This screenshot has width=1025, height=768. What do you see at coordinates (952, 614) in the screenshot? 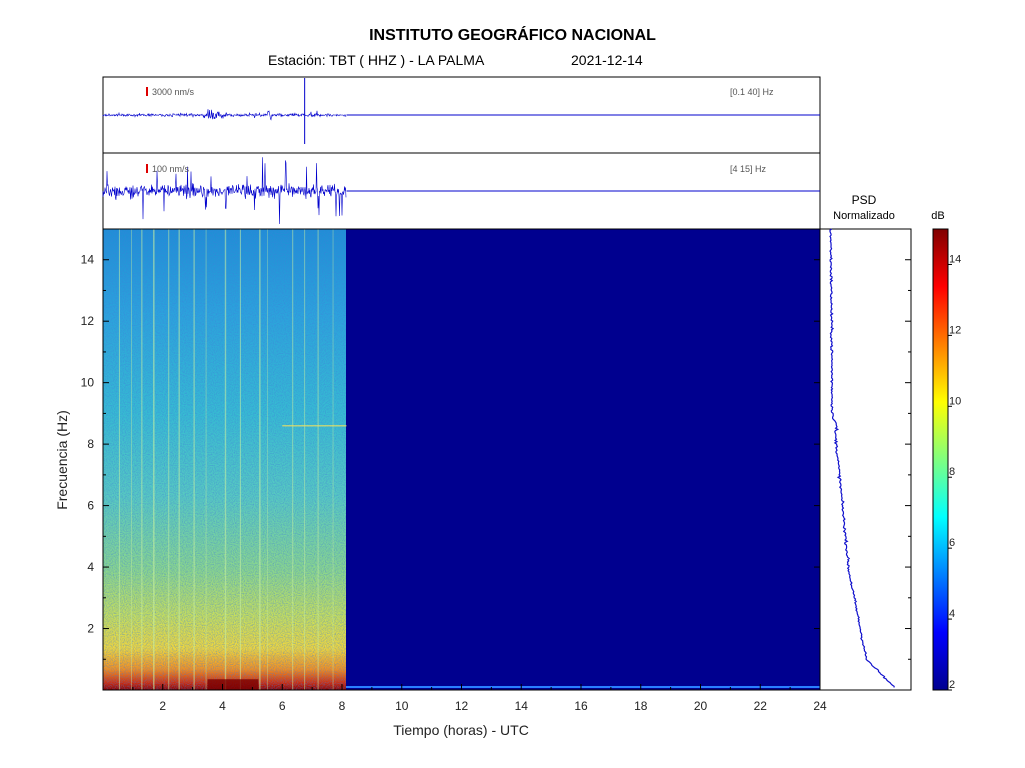
I see `colorbar-tick-label: 4` at bounding box center [952, 614].